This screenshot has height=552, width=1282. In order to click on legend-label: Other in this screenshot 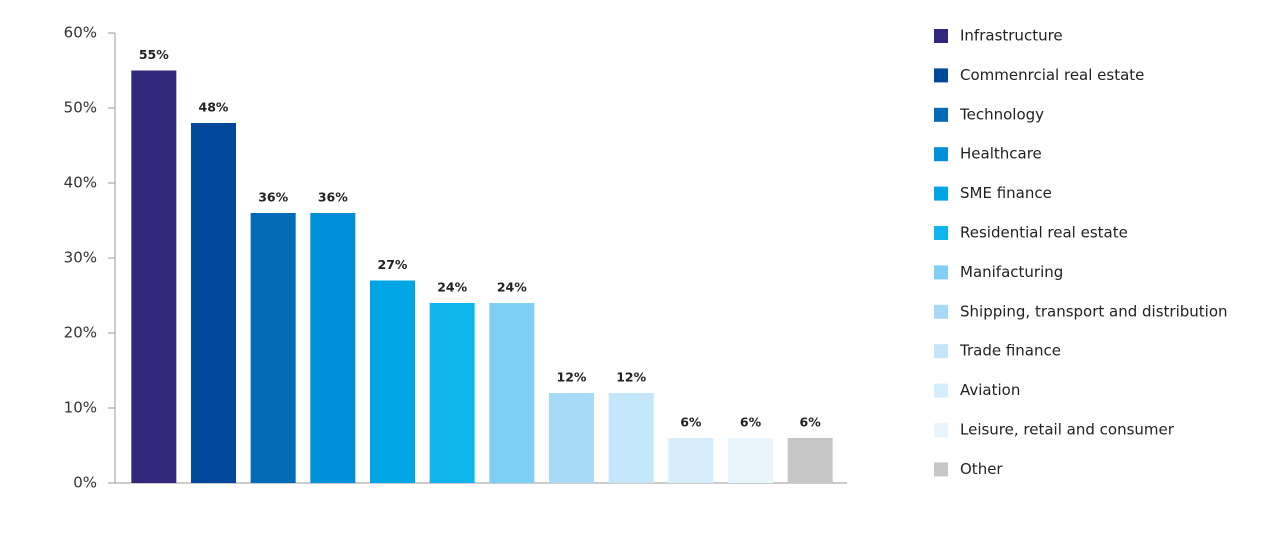, I will do `click(981, 469)`.